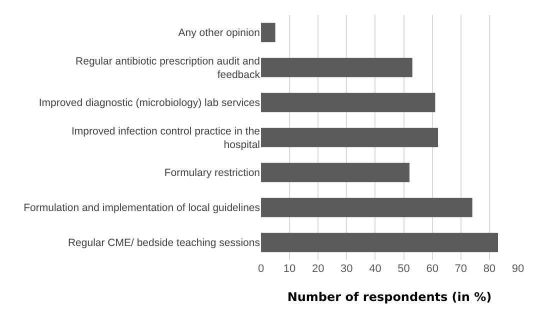 This screenshot has width=538, height=320. Describe the element at coordinates (489, 269) in the screenshot. I see `x-tick-label: 80` at that location.